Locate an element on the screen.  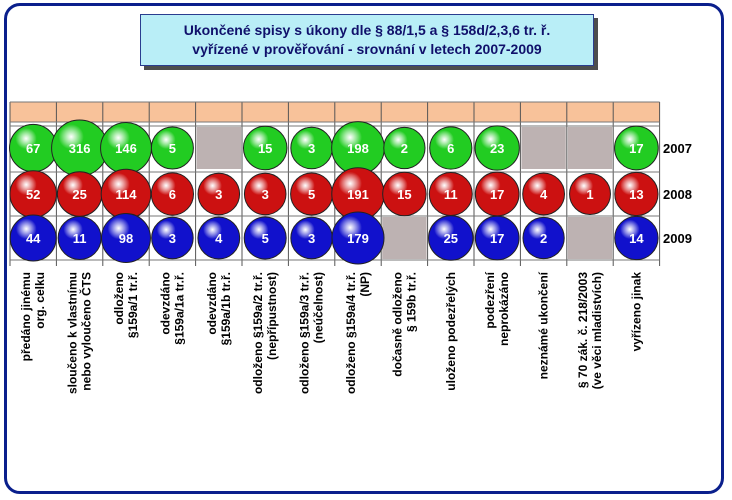
category-label: (NP) is located at coordinates (365, 284).